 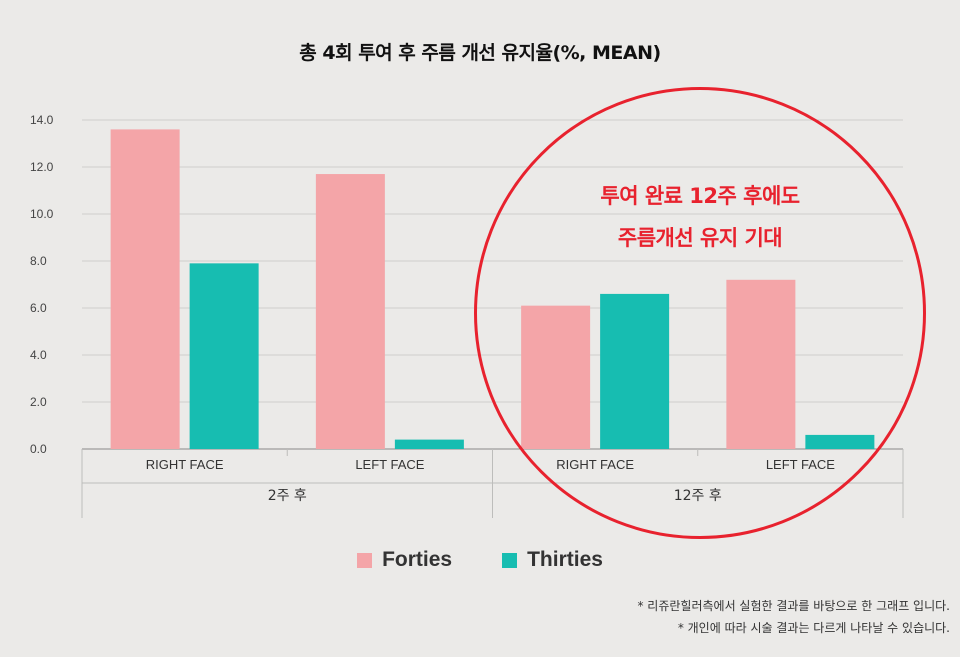 What do you see at coordinates (185, 464) in the screenshot?
I see `x-tick-label: RIGHT FACE` at bounding box center [185, 464].